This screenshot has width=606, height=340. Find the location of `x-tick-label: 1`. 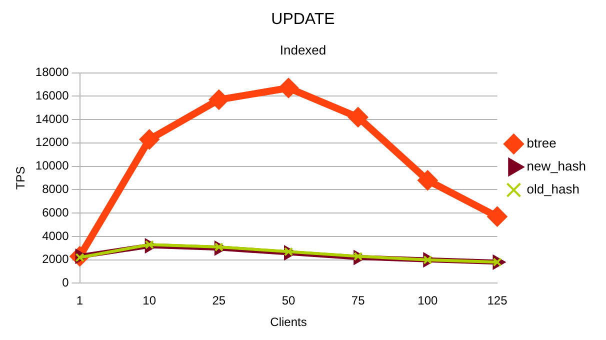

x-tick-label: 1 is located at coordinates (80, 301).